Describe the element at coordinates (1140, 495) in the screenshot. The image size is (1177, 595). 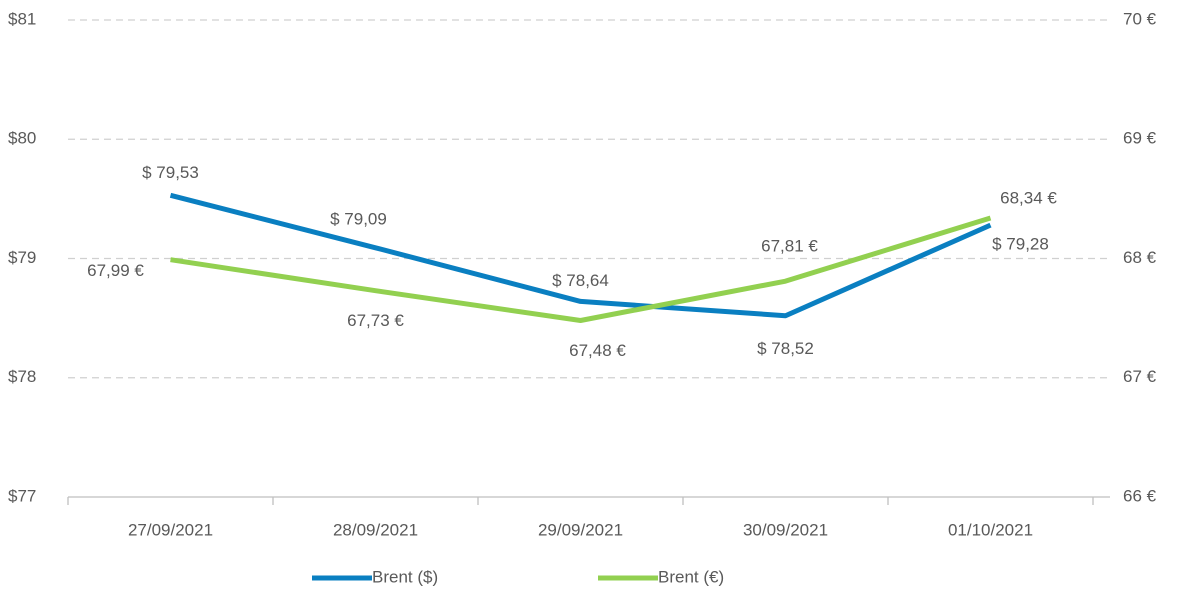
I see `y2-tick-label: 66 €` at that location.